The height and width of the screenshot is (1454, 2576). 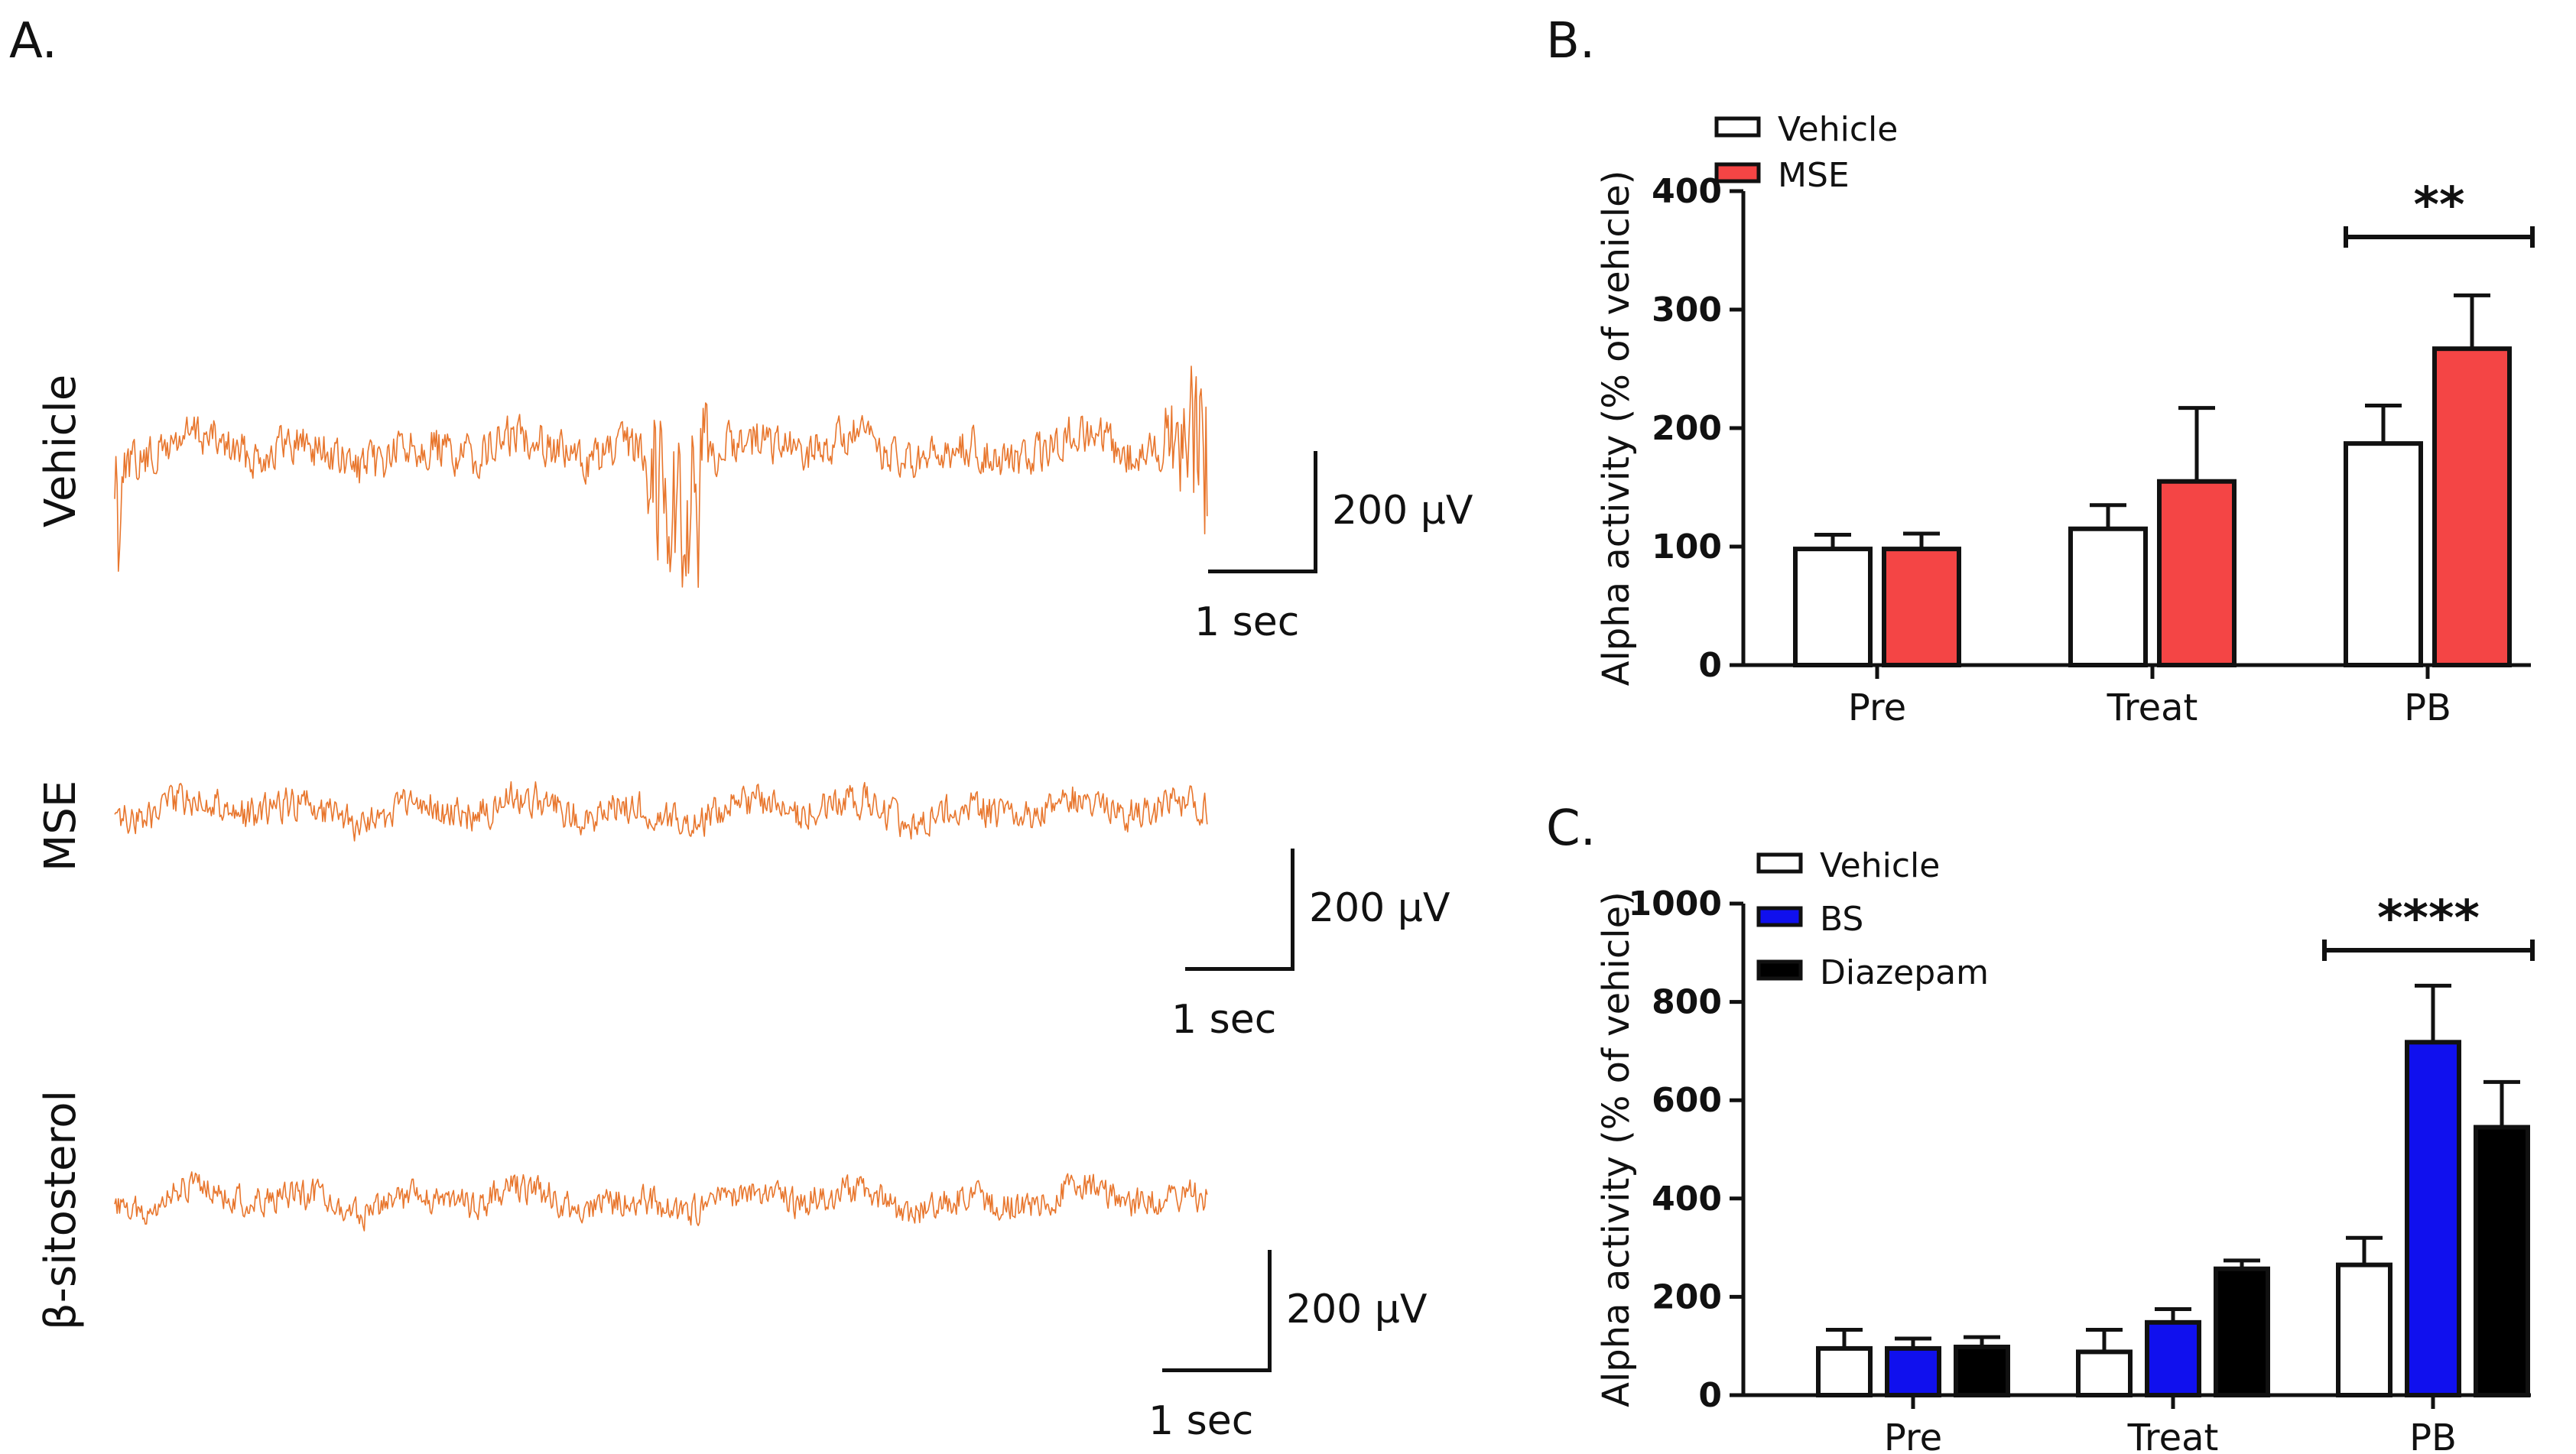 I want to click on bar-mse-treat, so click(x=2197, y=573).